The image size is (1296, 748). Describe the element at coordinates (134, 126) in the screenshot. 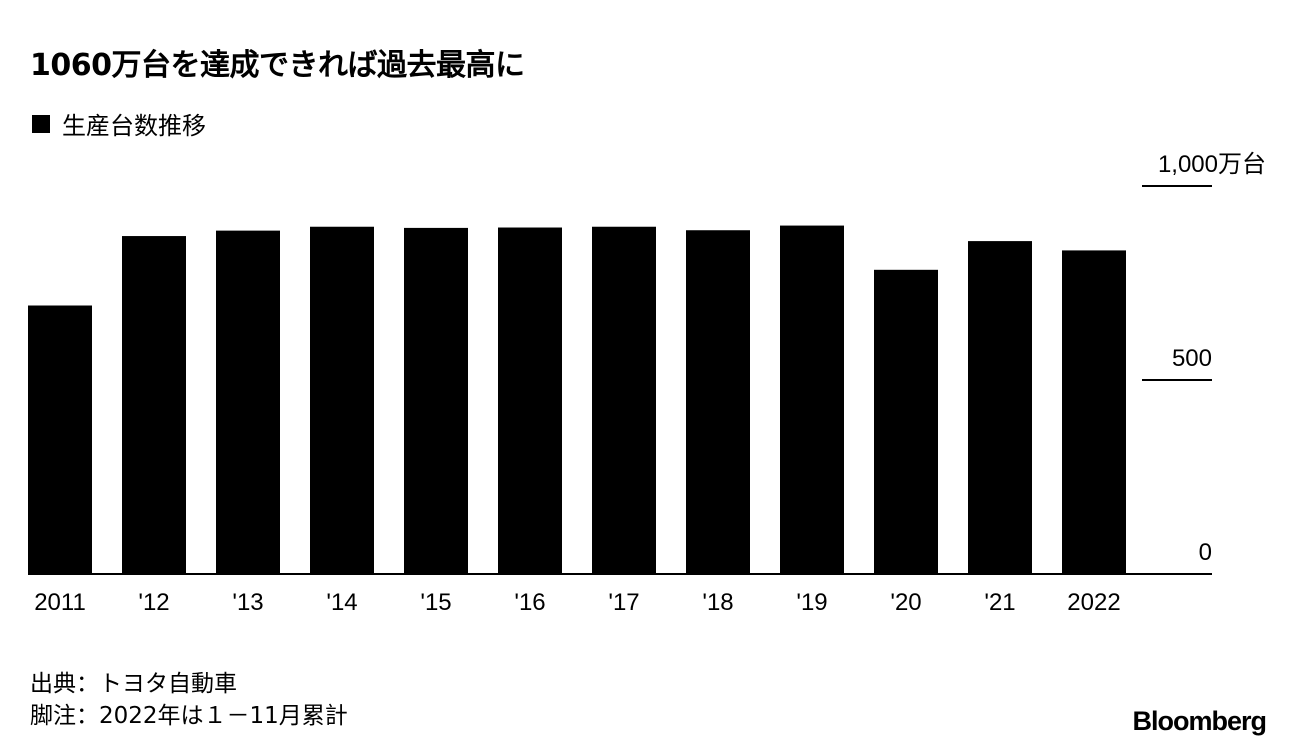

I see `legend-label: 生産台数推移` at that location.